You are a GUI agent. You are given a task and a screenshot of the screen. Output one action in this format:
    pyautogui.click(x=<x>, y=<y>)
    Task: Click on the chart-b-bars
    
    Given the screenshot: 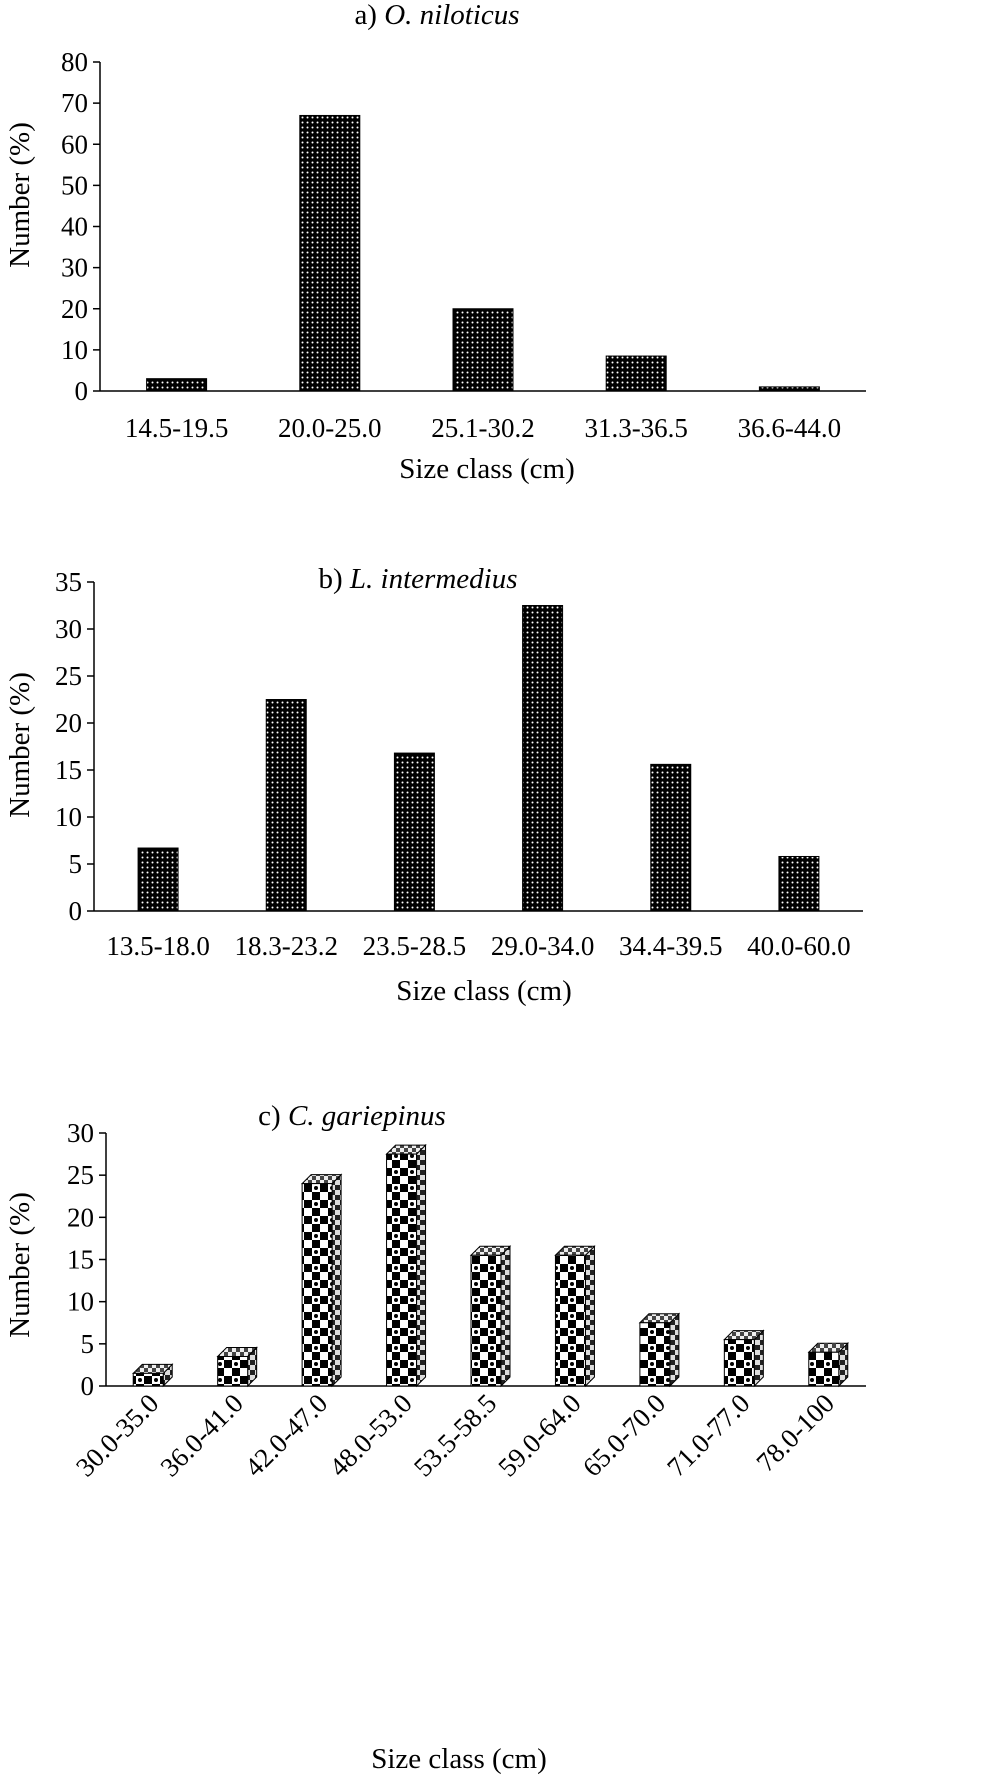 What is the action you would take?
    pyautogui.click(x=478, y=758)
    